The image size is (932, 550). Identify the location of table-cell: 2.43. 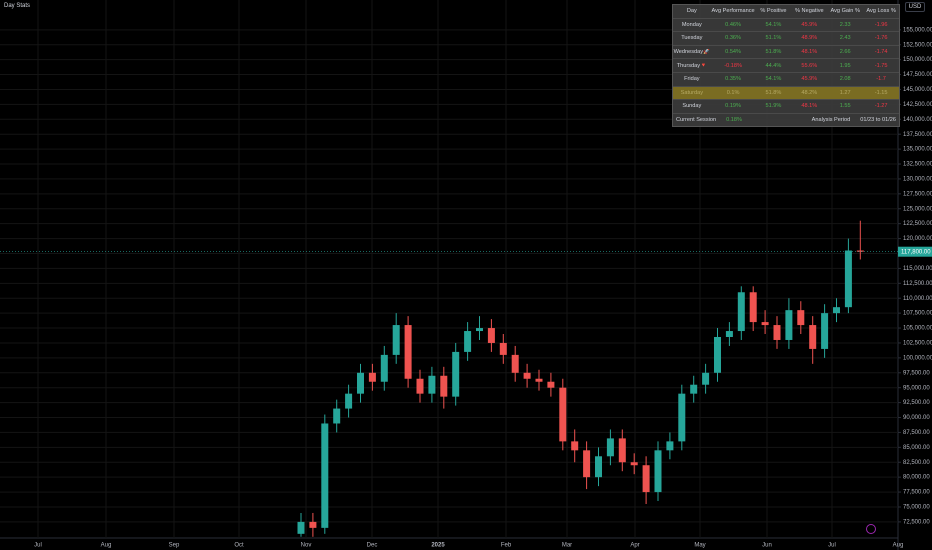
(845, 38).